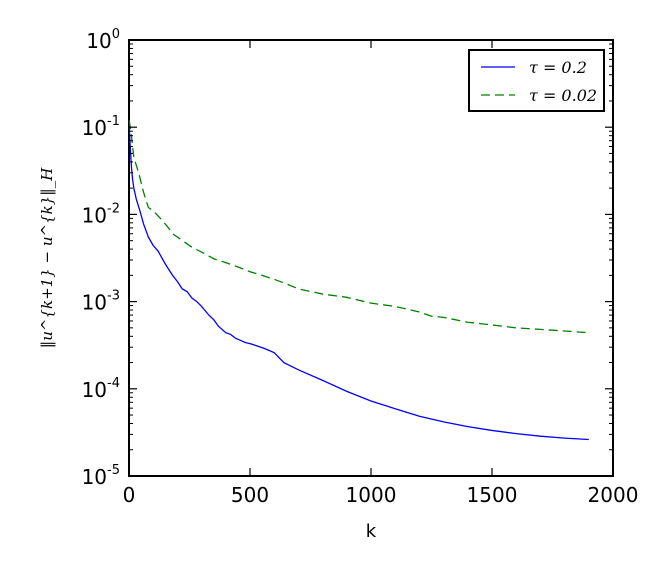  I want to click on legend-label-1: τ = 0.2, so click(558, 67).